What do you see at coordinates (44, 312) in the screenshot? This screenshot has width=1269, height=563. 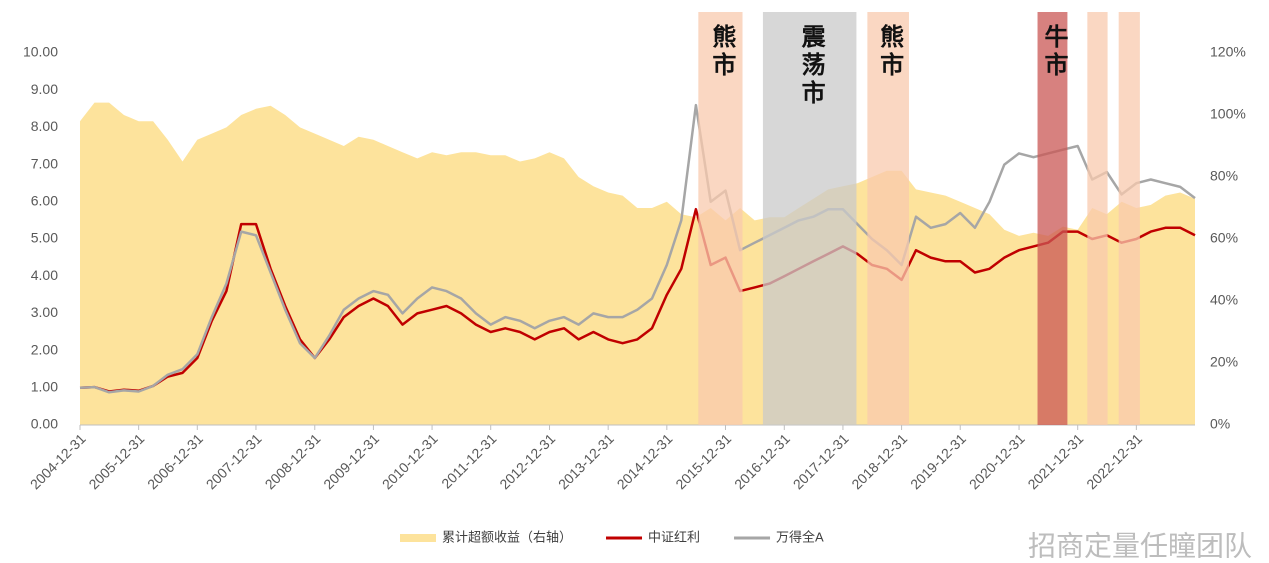 I see `y-tick-label: 3.00` at bounding box center [44, 312].